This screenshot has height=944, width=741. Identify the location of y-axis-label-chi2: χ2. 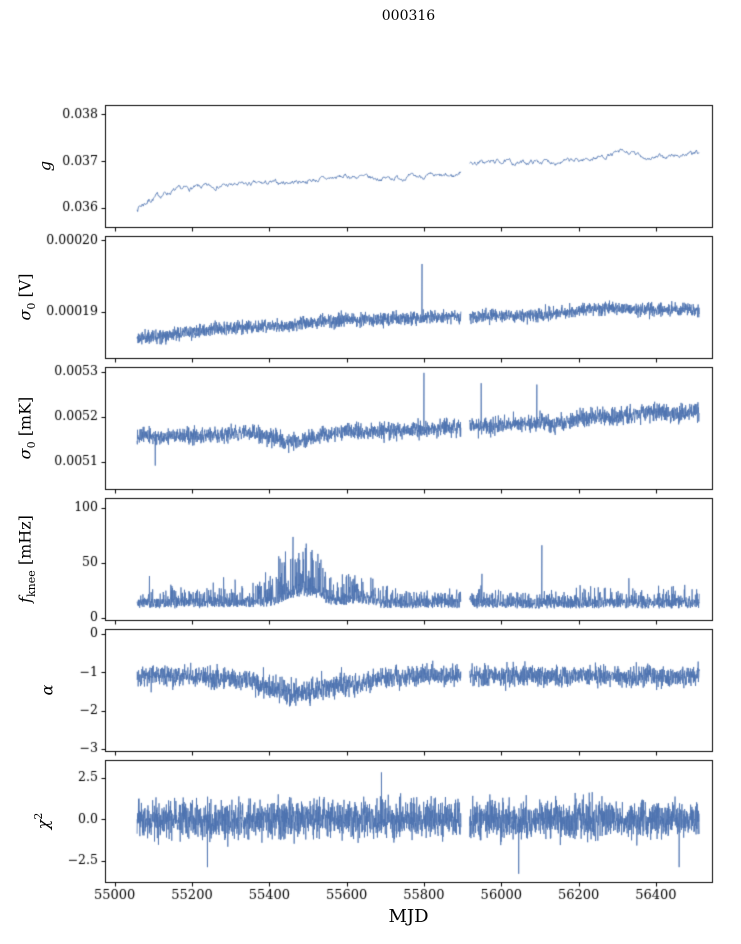
(42, 821).